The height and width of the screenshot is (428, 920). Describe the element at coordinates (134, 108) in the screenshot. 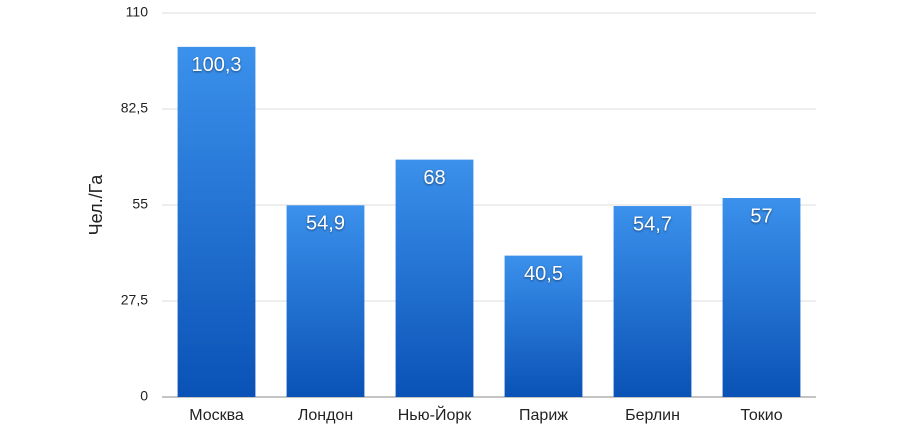

I see `y-tick-label: 82,5` at that location.